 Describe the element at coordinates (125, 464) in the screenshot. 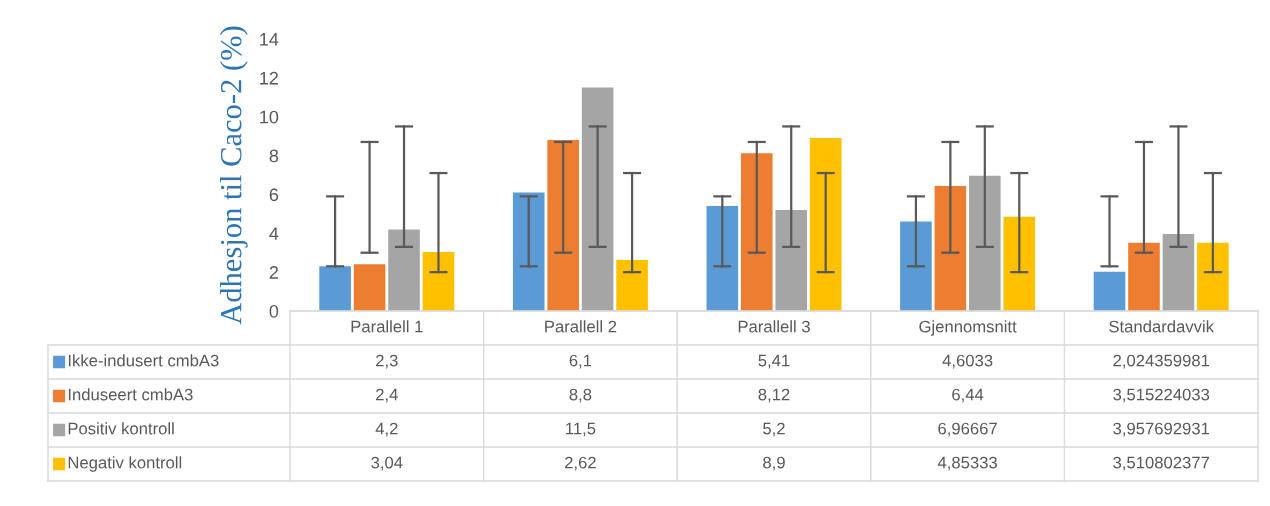

I see `legend-label: Negativ kontroll` at that location.